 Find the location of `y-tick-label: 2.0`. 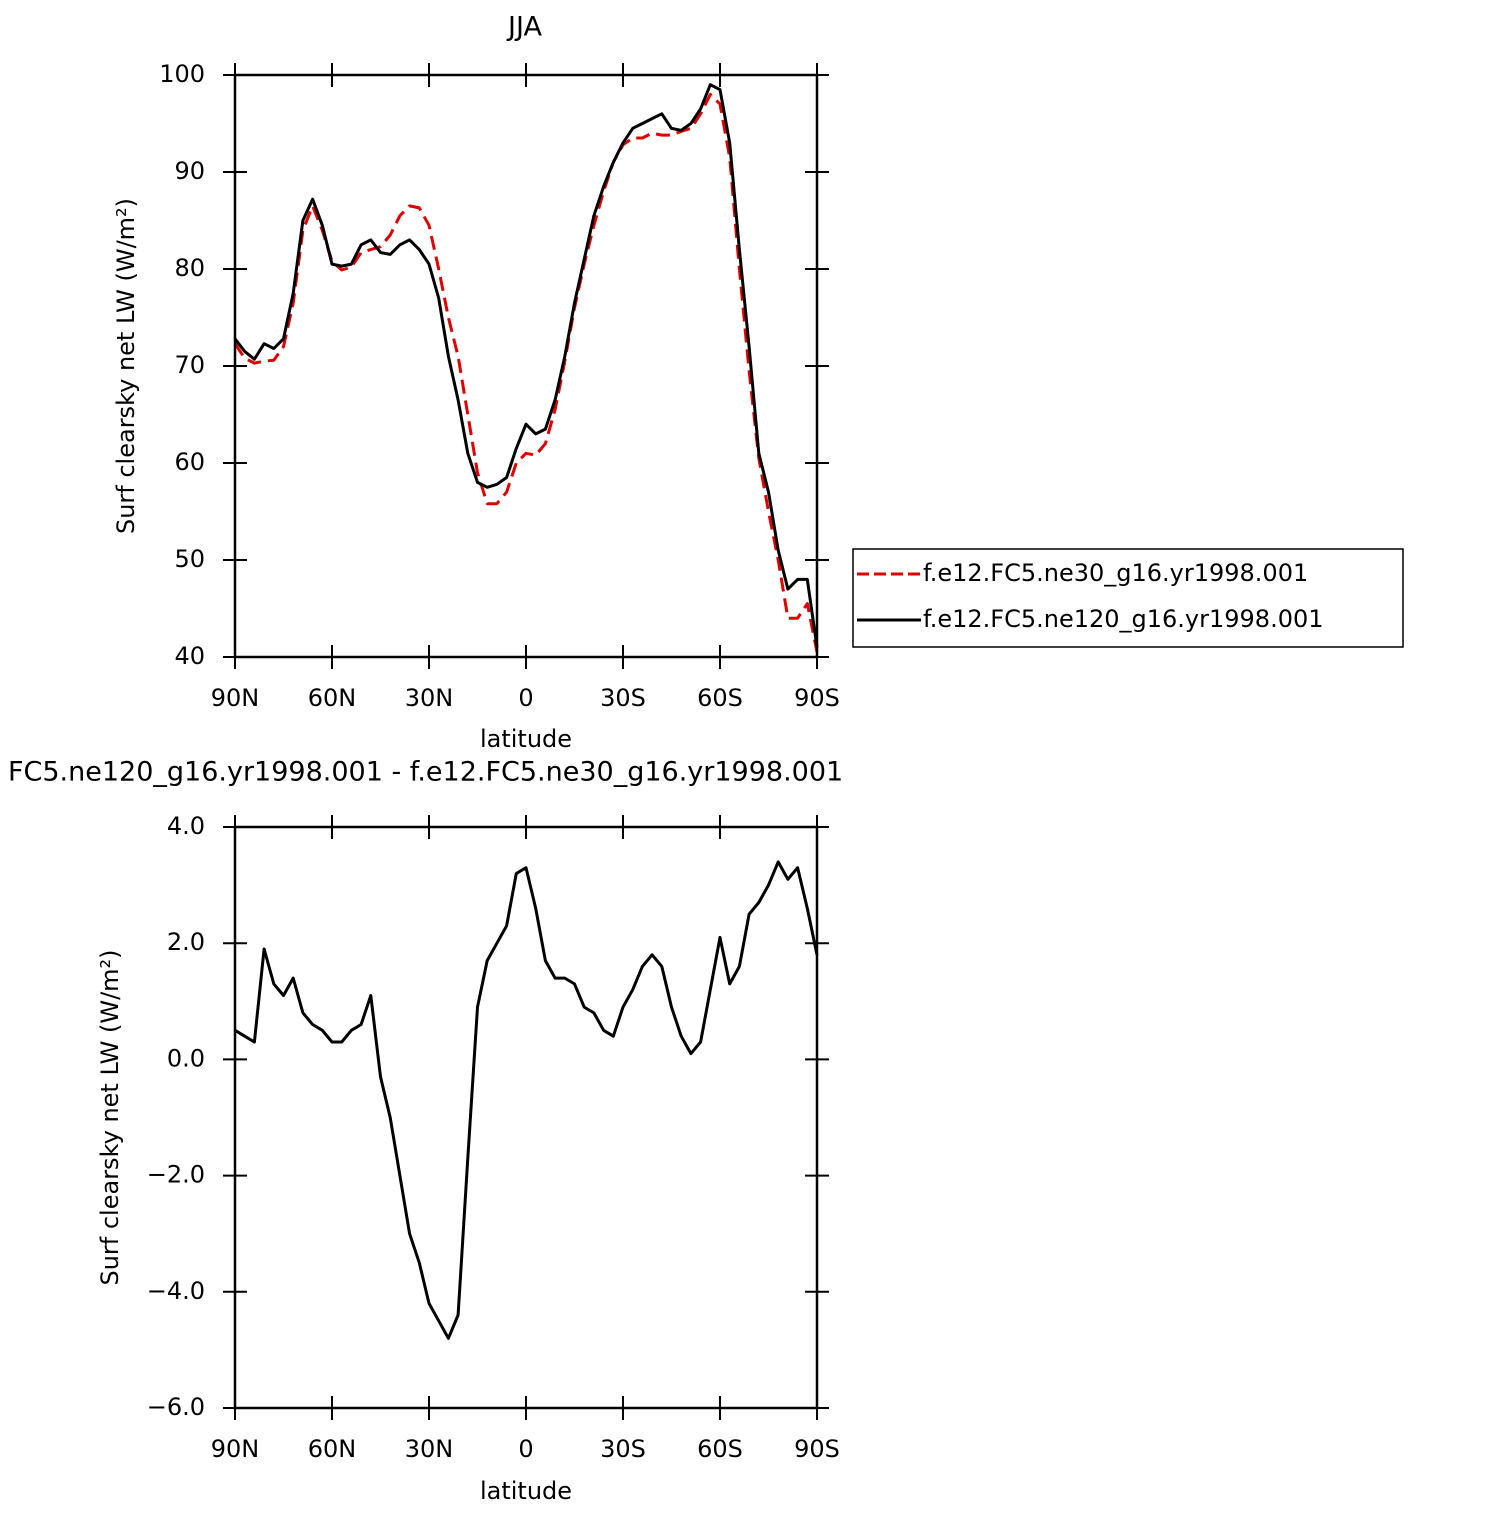

y-tick-label: 2.0 is located at coordinates (186, 942).